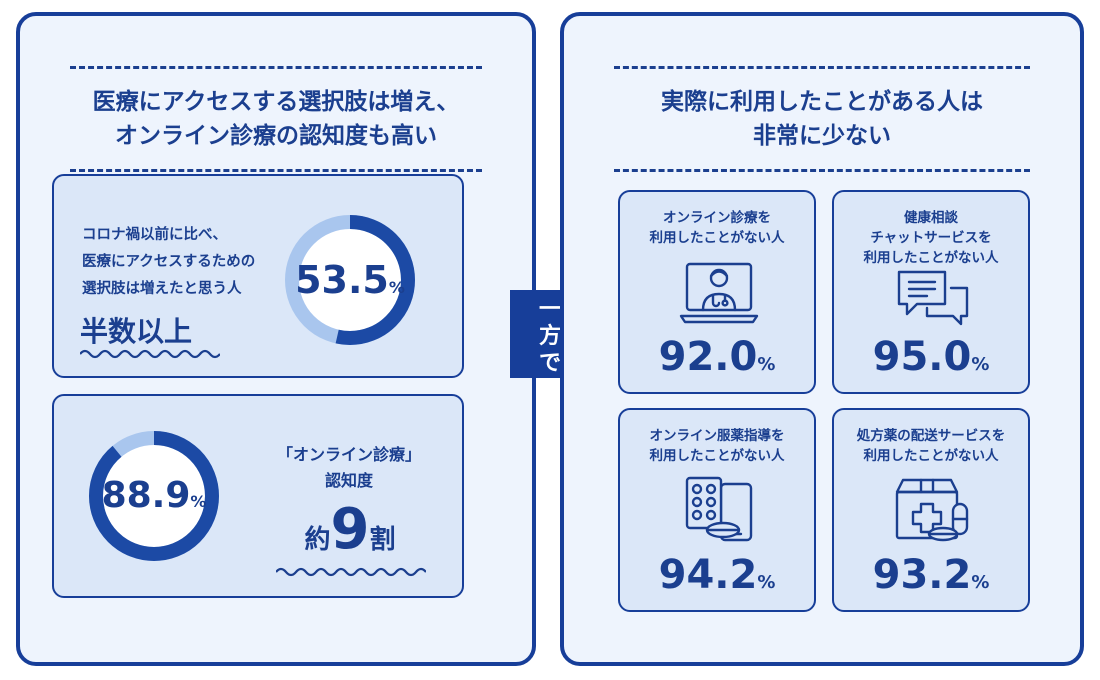 This screenshot has width=1100, height=680. I want to click on stat-card-prescription-delivery: 処方薬の配送サービスを 利用したことがない人 93.2%, so click(931, 510).